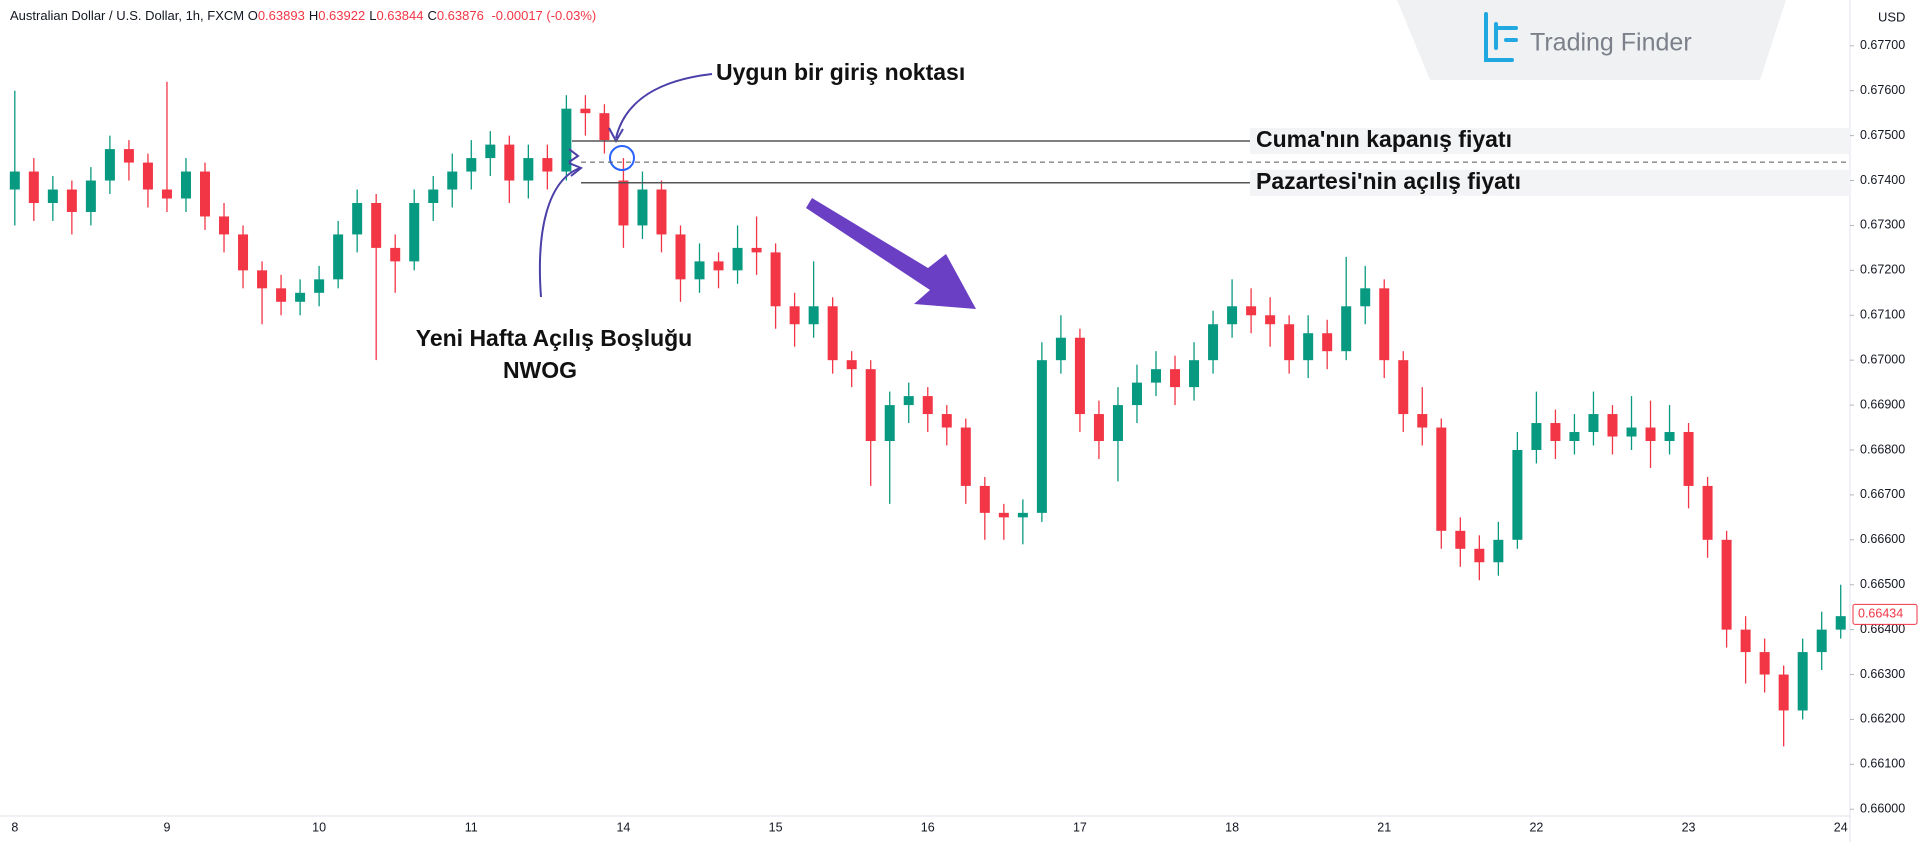  What do you see at coordinates (757, 191) in the screenshot?
I see `annotations` at bounding box center [757, 191].